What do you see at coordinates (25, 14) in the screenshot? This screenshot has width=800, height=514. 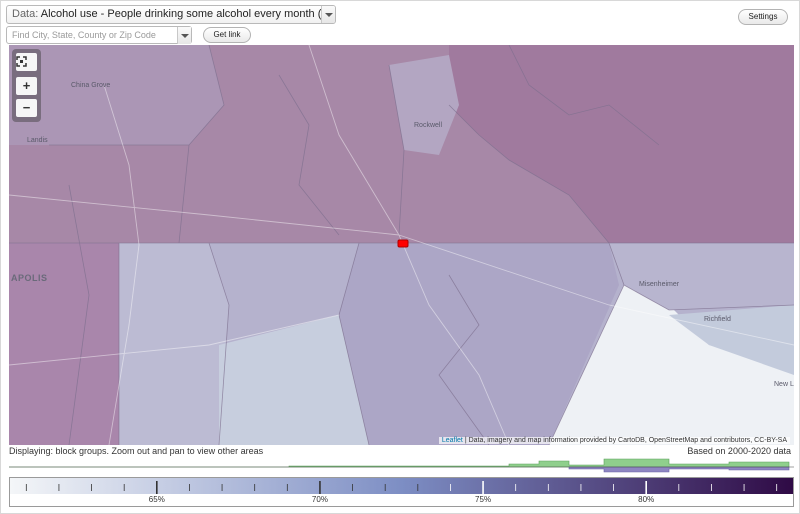 I see `data-select-prefix: Data:` at bounding box center [25, 14].